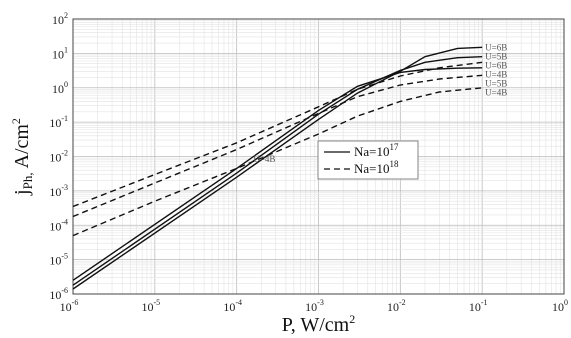 The image size is (571, 338). What do you see at coordinates (58, 191) in the screenshot?
I see `y-tick-label: 10⁻³` at bounding box center [58, 191].